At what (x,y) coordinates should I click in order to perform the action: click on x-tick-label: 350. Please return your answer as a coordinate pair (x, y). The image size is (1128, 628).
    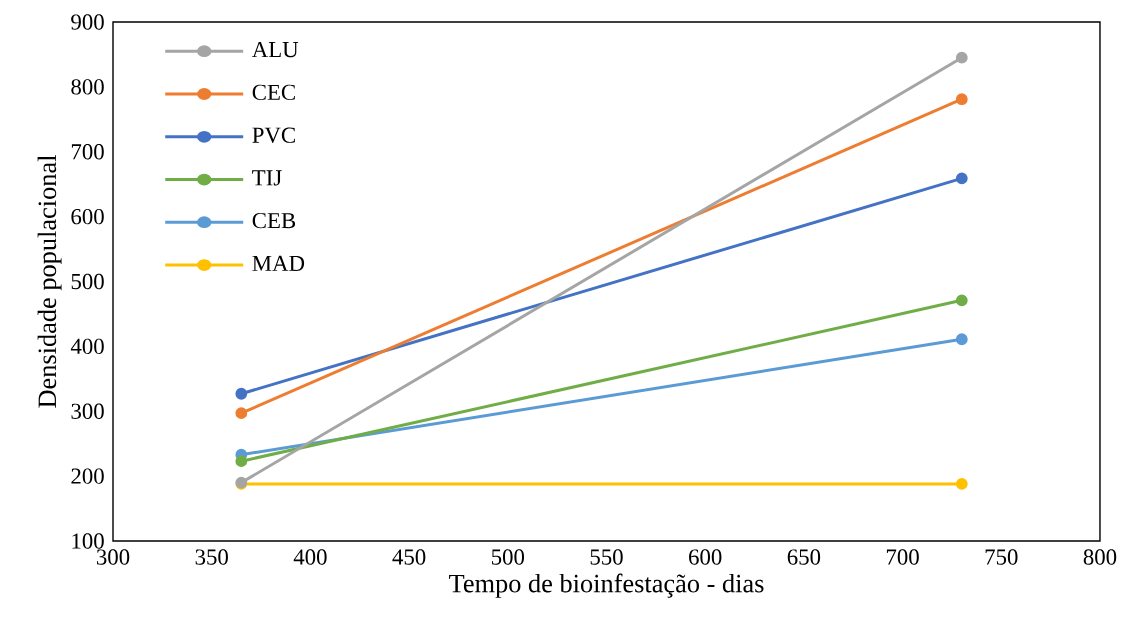
    Looking at the image, I should click on (211, 557).